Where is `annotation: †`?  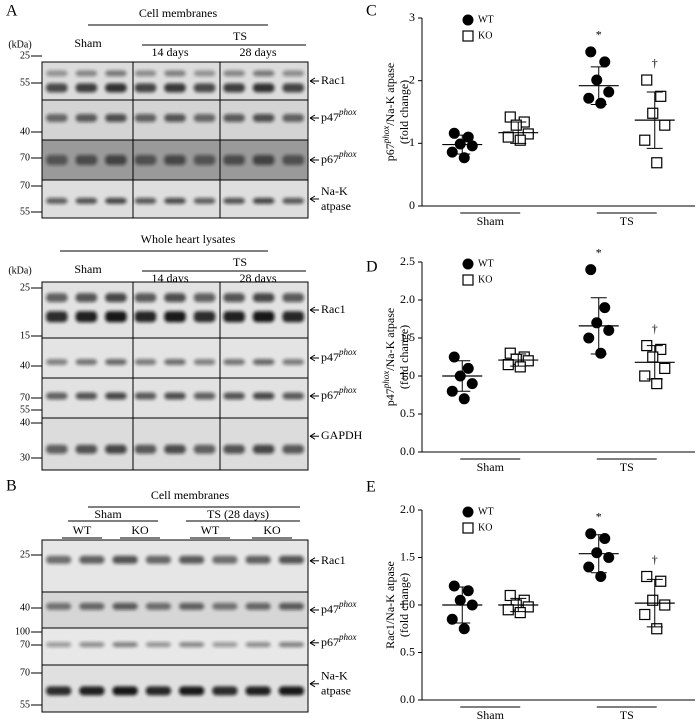
annotation: † is located at coordinates (655, 328).